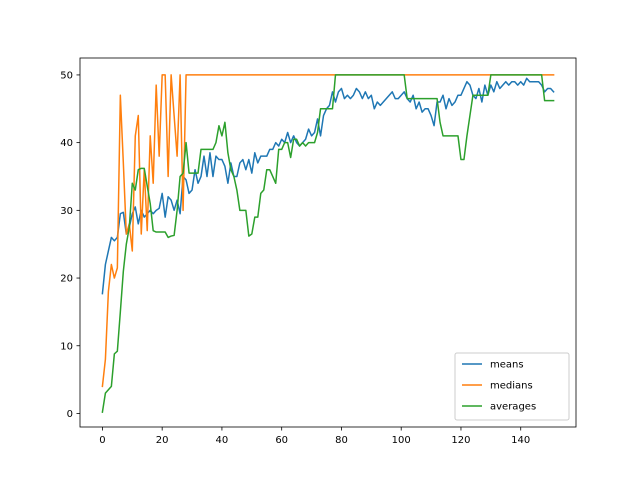 This screenshot has width=640, height=480. Describe the element at coordinates (162, 440) in the screenshot. I see `x-tick-label: 20` at that location.